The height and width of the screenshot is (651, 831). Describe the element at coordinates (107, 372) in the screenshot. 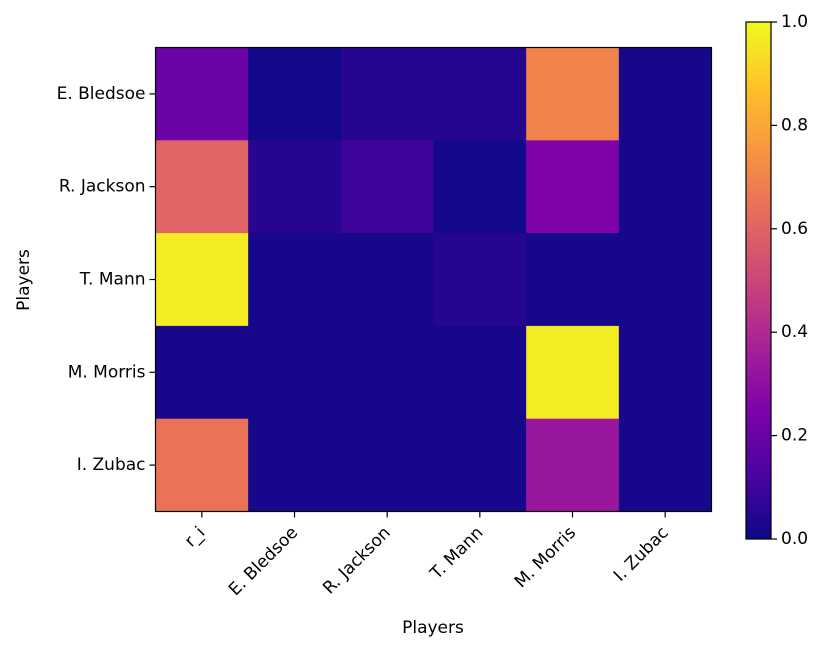

I see `y-tick-label: M. Morris` at that location.